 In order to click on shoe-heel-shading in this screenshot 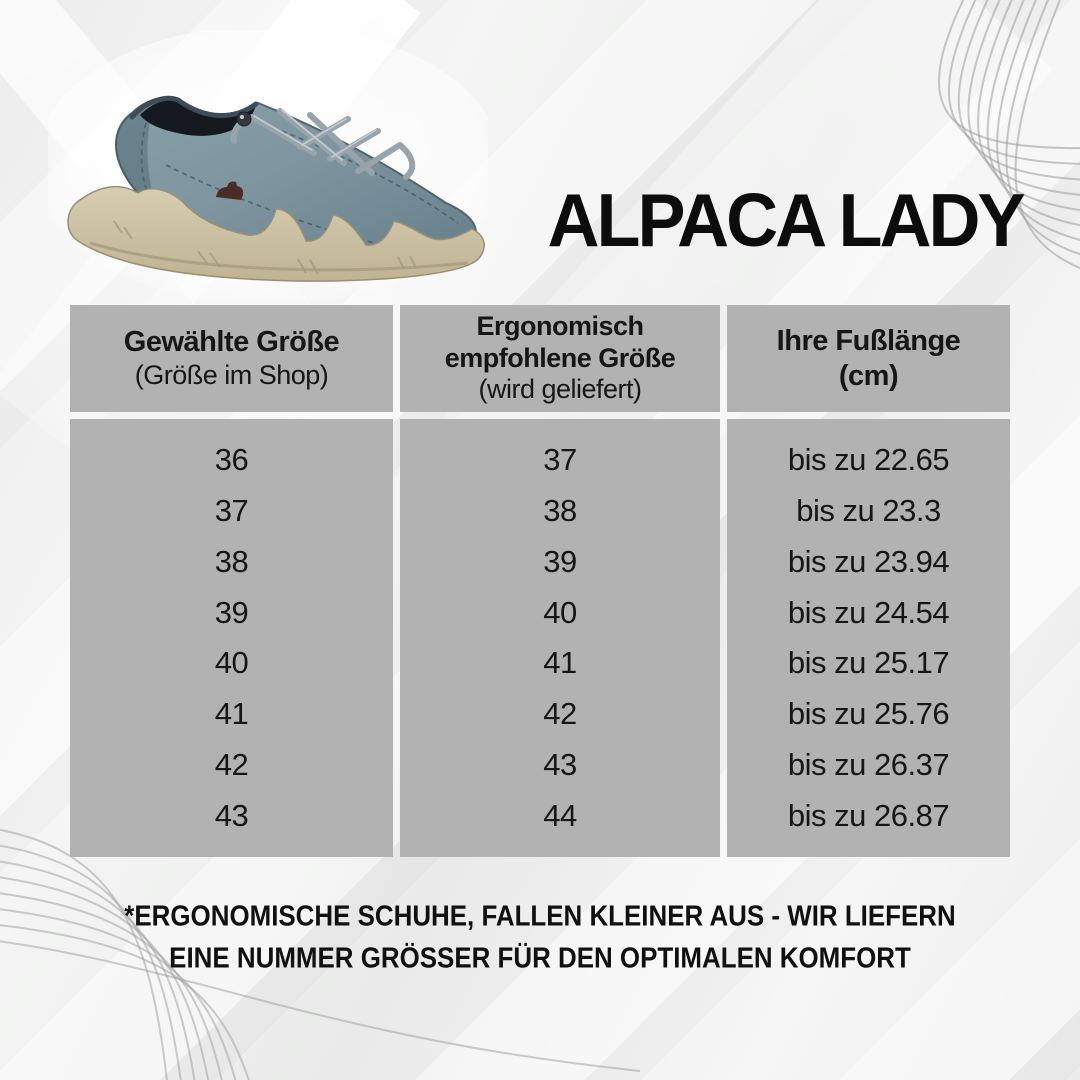, I will do `click(138, 159)`.